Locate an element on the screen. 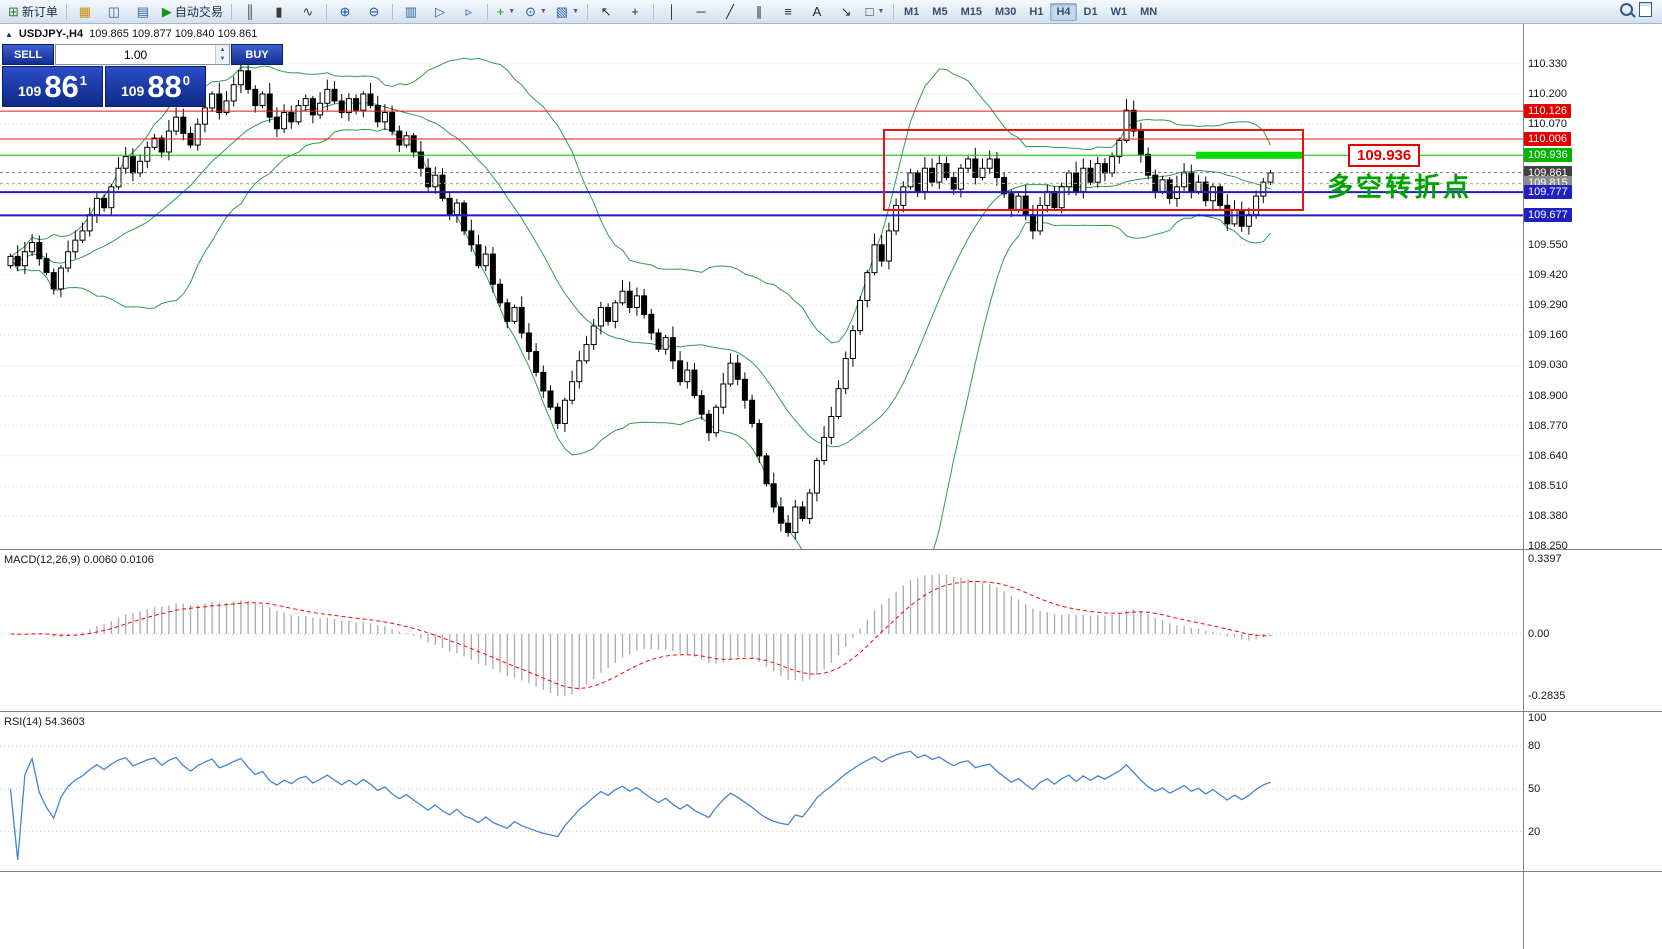 The image size is (1662, 949). volume-control: ▲ ▼ is located at coordinates (142, 54).